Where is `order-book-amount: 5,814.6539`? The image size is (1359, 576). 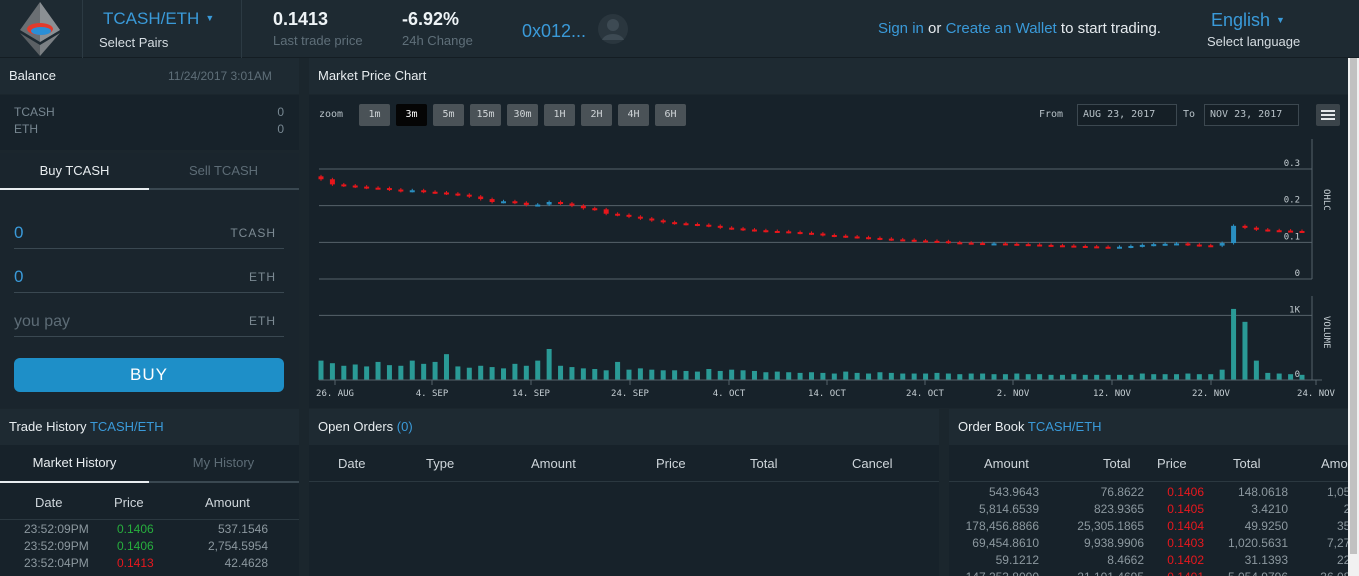
order-book-amount: 5,814.6539 is located at coordinates (1008, 509).